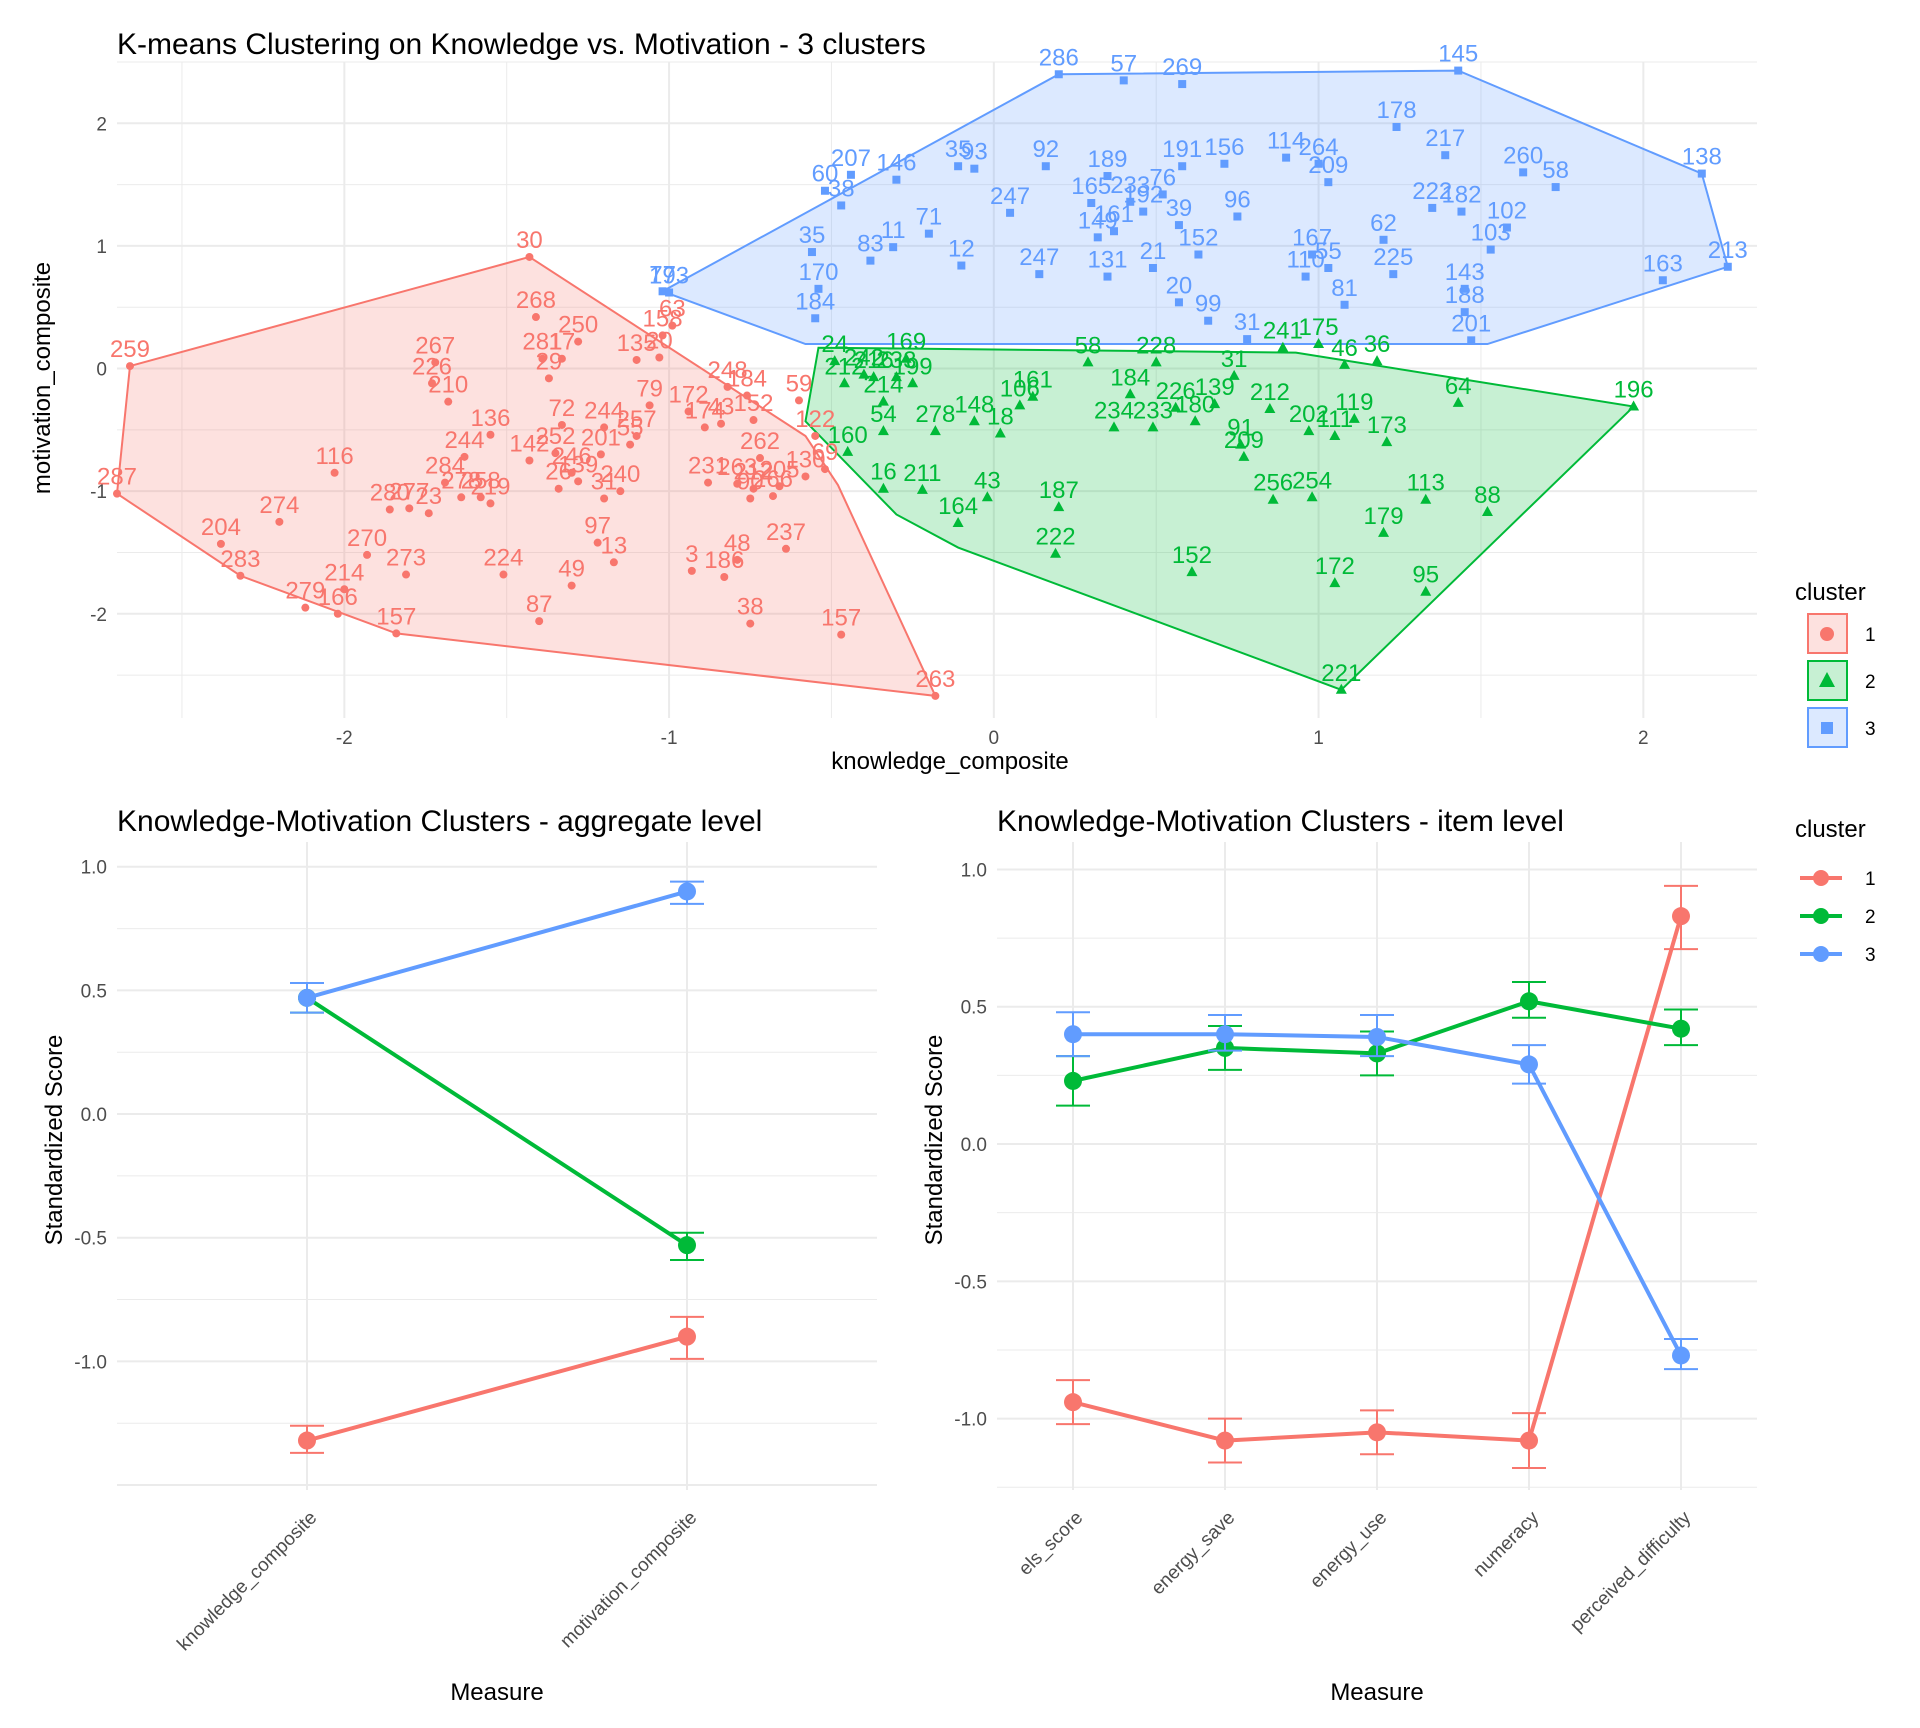 This screenshot has width=1920, height=1728. What do you see at coordinates (705, 410) in the screenshot?
I see `point-label: 174` at bounding box center [705, 410].